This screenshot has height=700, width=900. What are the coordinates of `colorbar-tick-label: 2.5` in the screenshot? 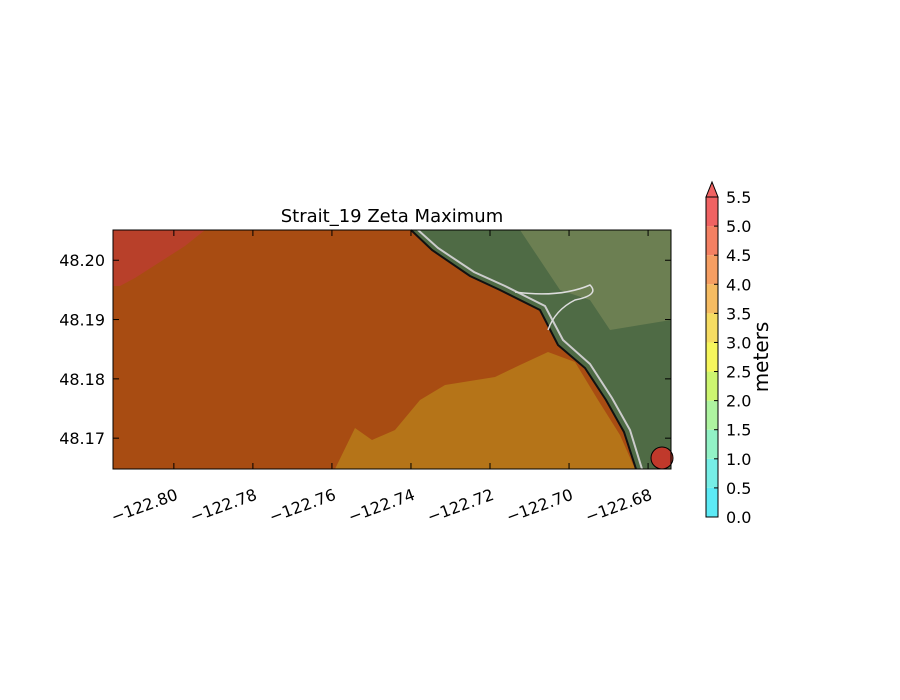 It's located at (738, 372).